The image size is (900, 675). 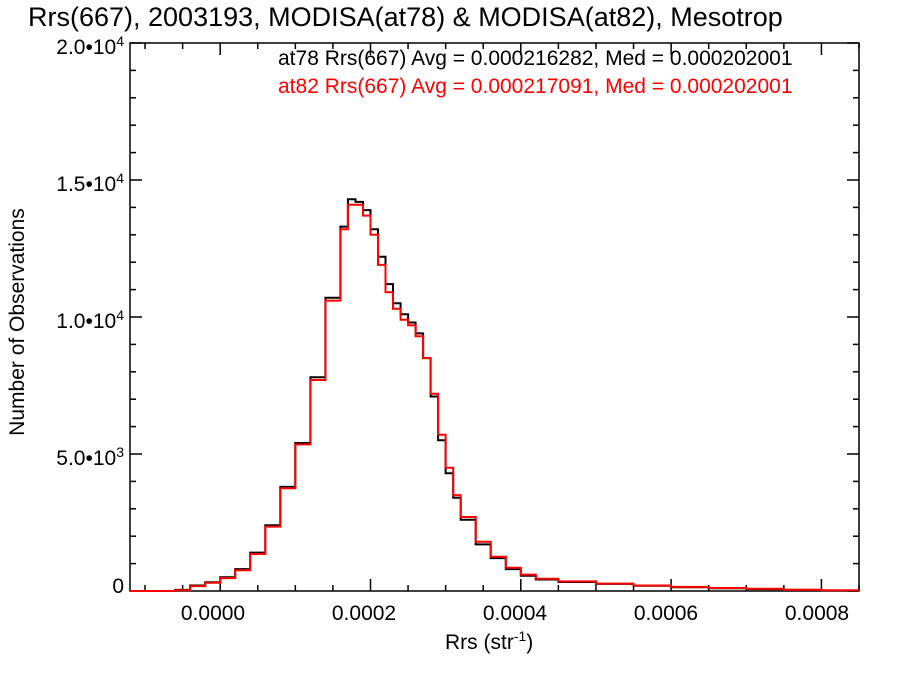 I want to click on y-tick-mantissa: 5.0•10, so click(x=86, y=458).